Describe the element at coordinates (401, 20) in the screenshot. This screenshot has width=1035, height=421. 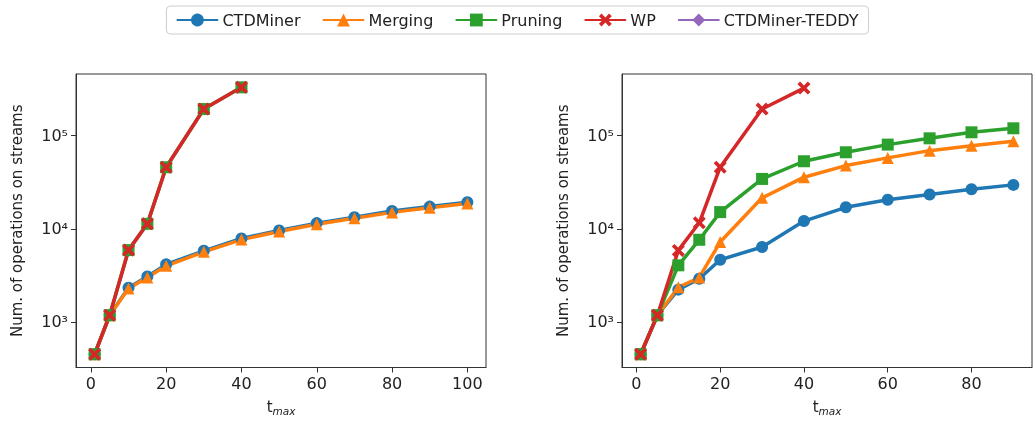
I see `legend-label: Merging` at that location.